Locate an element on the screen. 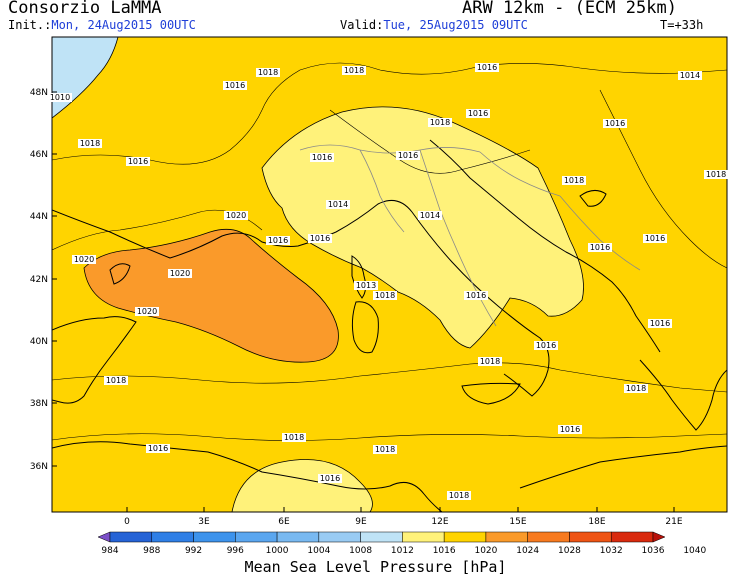 The width and height of the screenshot is (751, 580). isobar-label: 1013 is located at coordinates (366, 285).